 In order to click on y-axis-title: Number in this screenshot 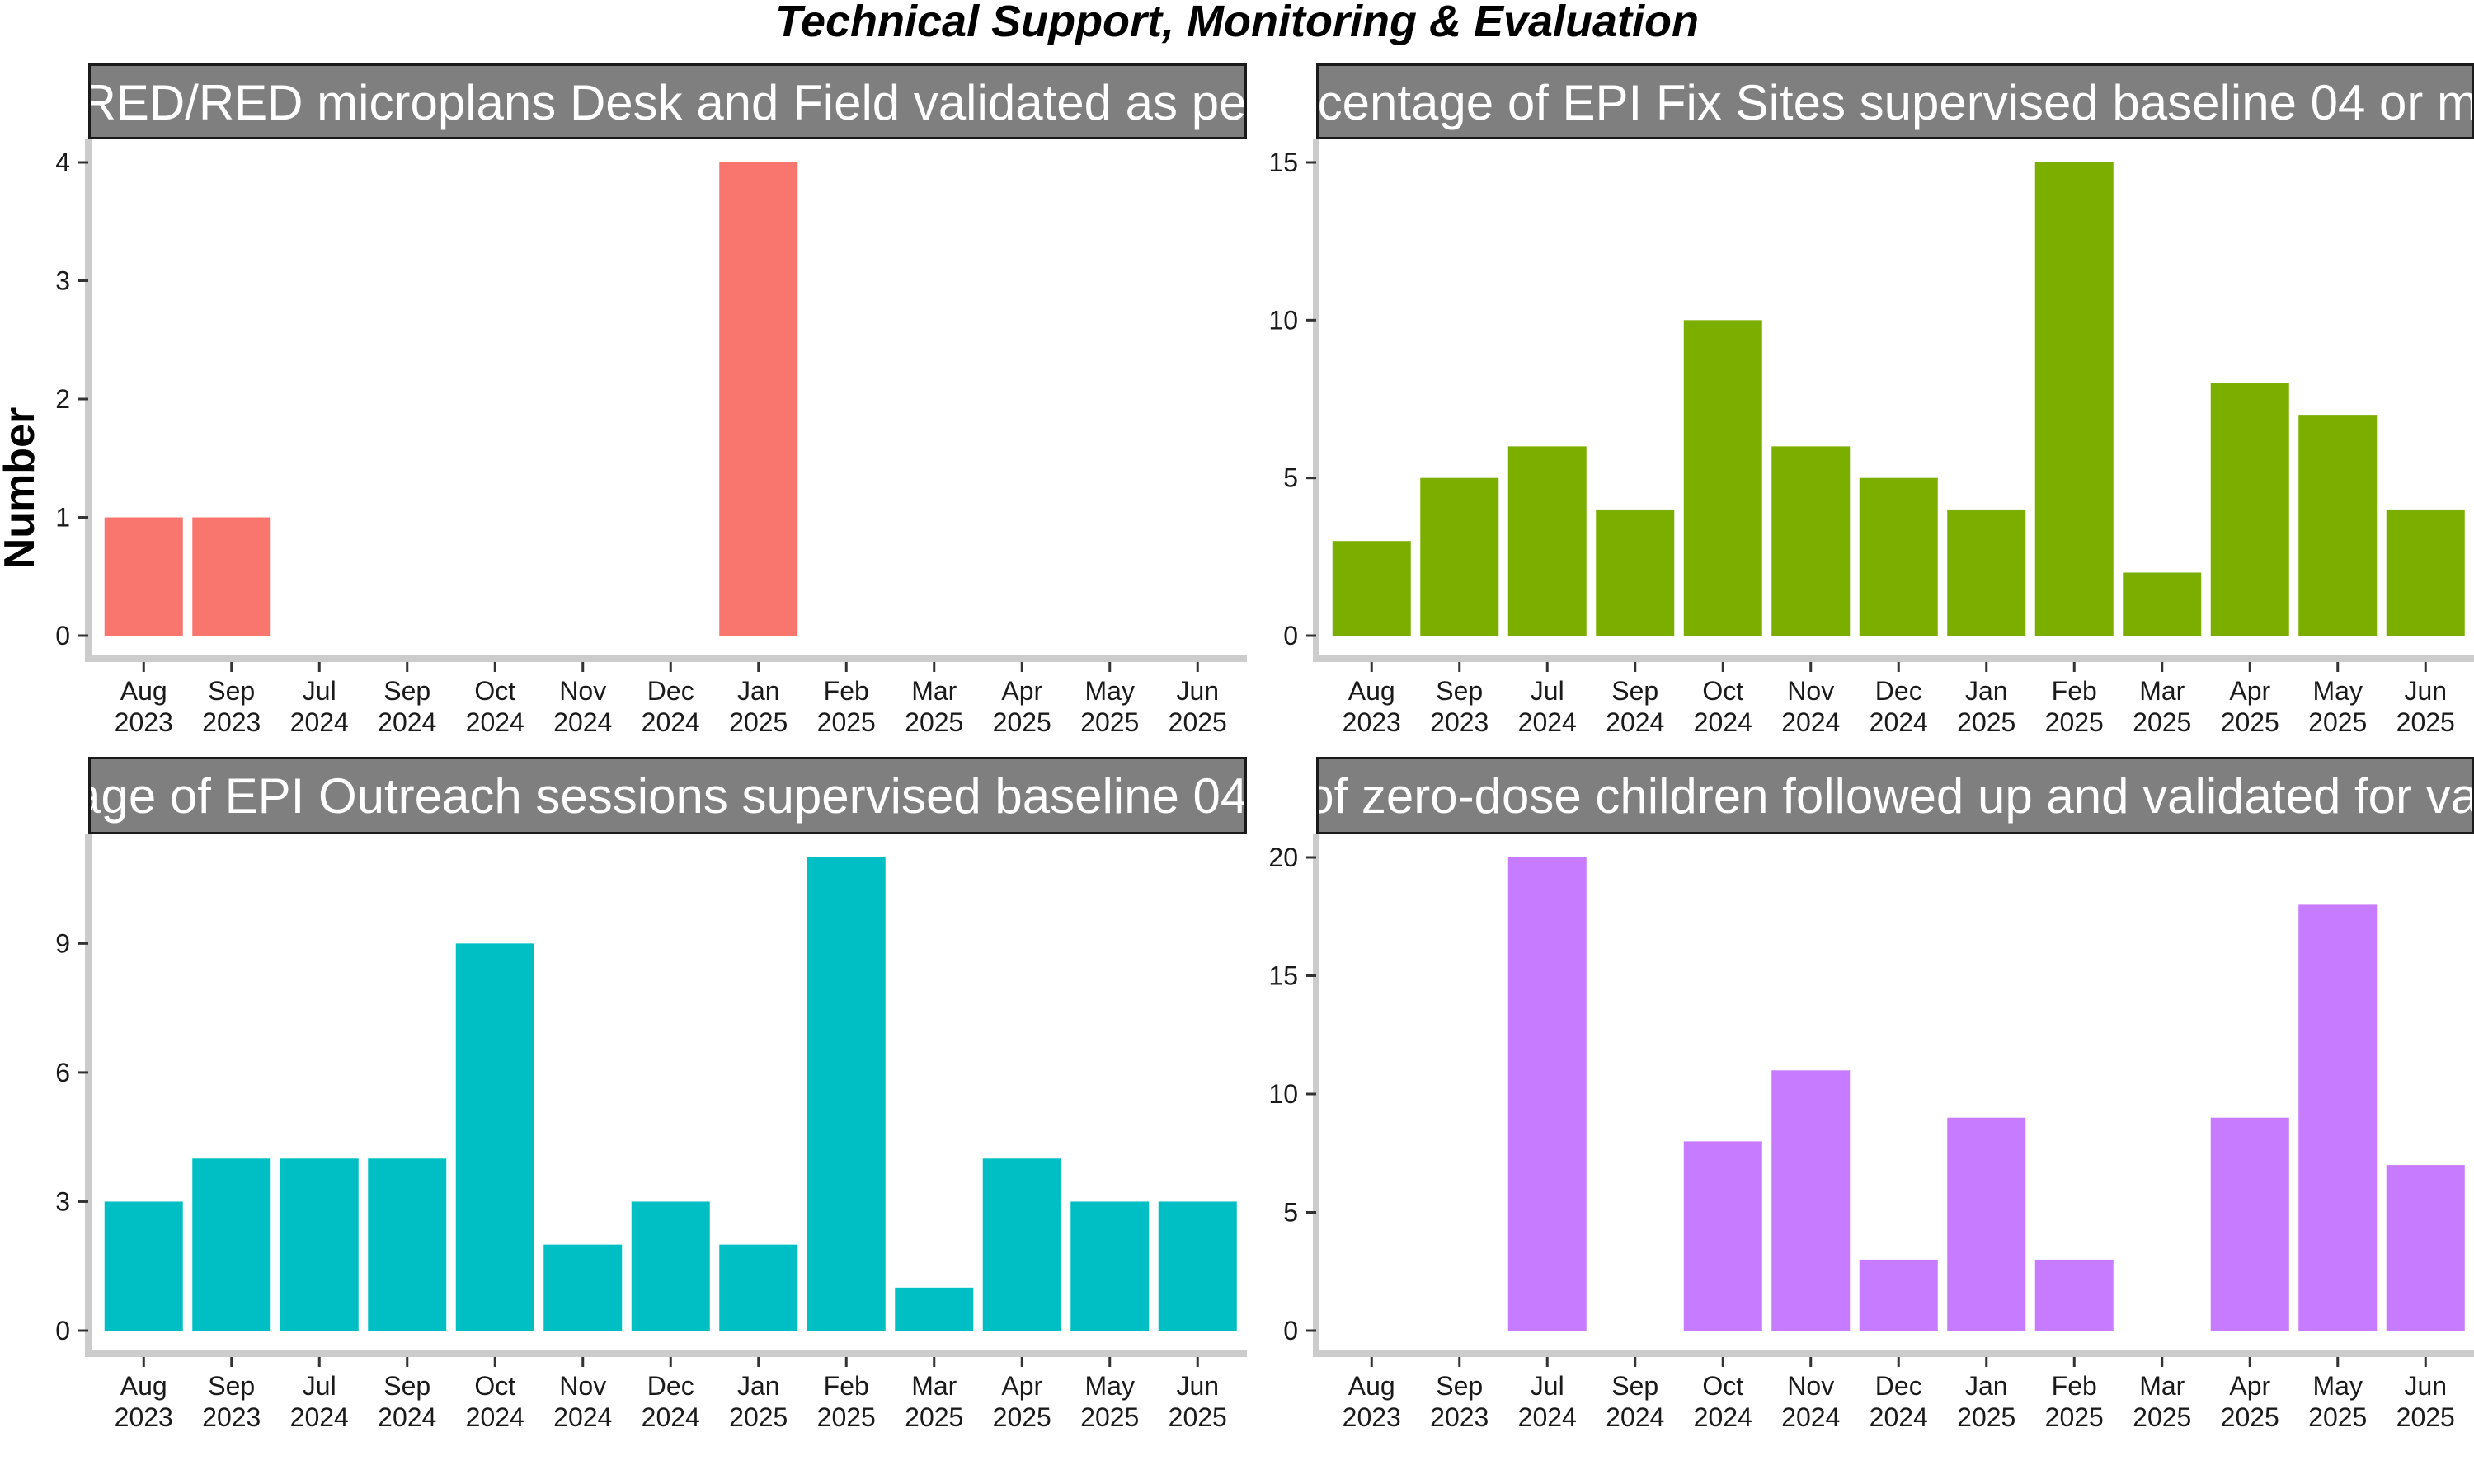, I will do `click(22, 488)`.